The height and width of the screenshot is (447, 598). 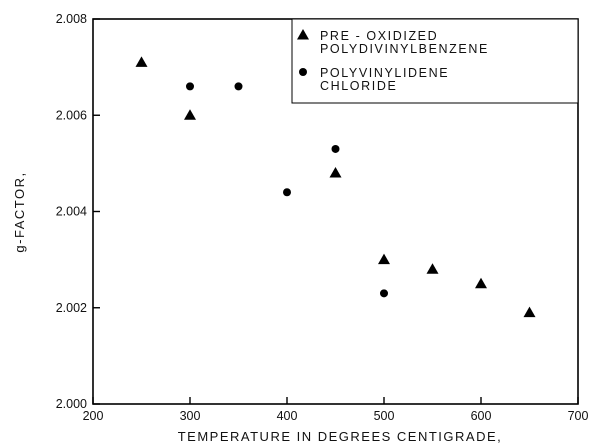 I want to click on x-axis-ticks: 200 300 400 500 600 700, so click(x=336, y=410).